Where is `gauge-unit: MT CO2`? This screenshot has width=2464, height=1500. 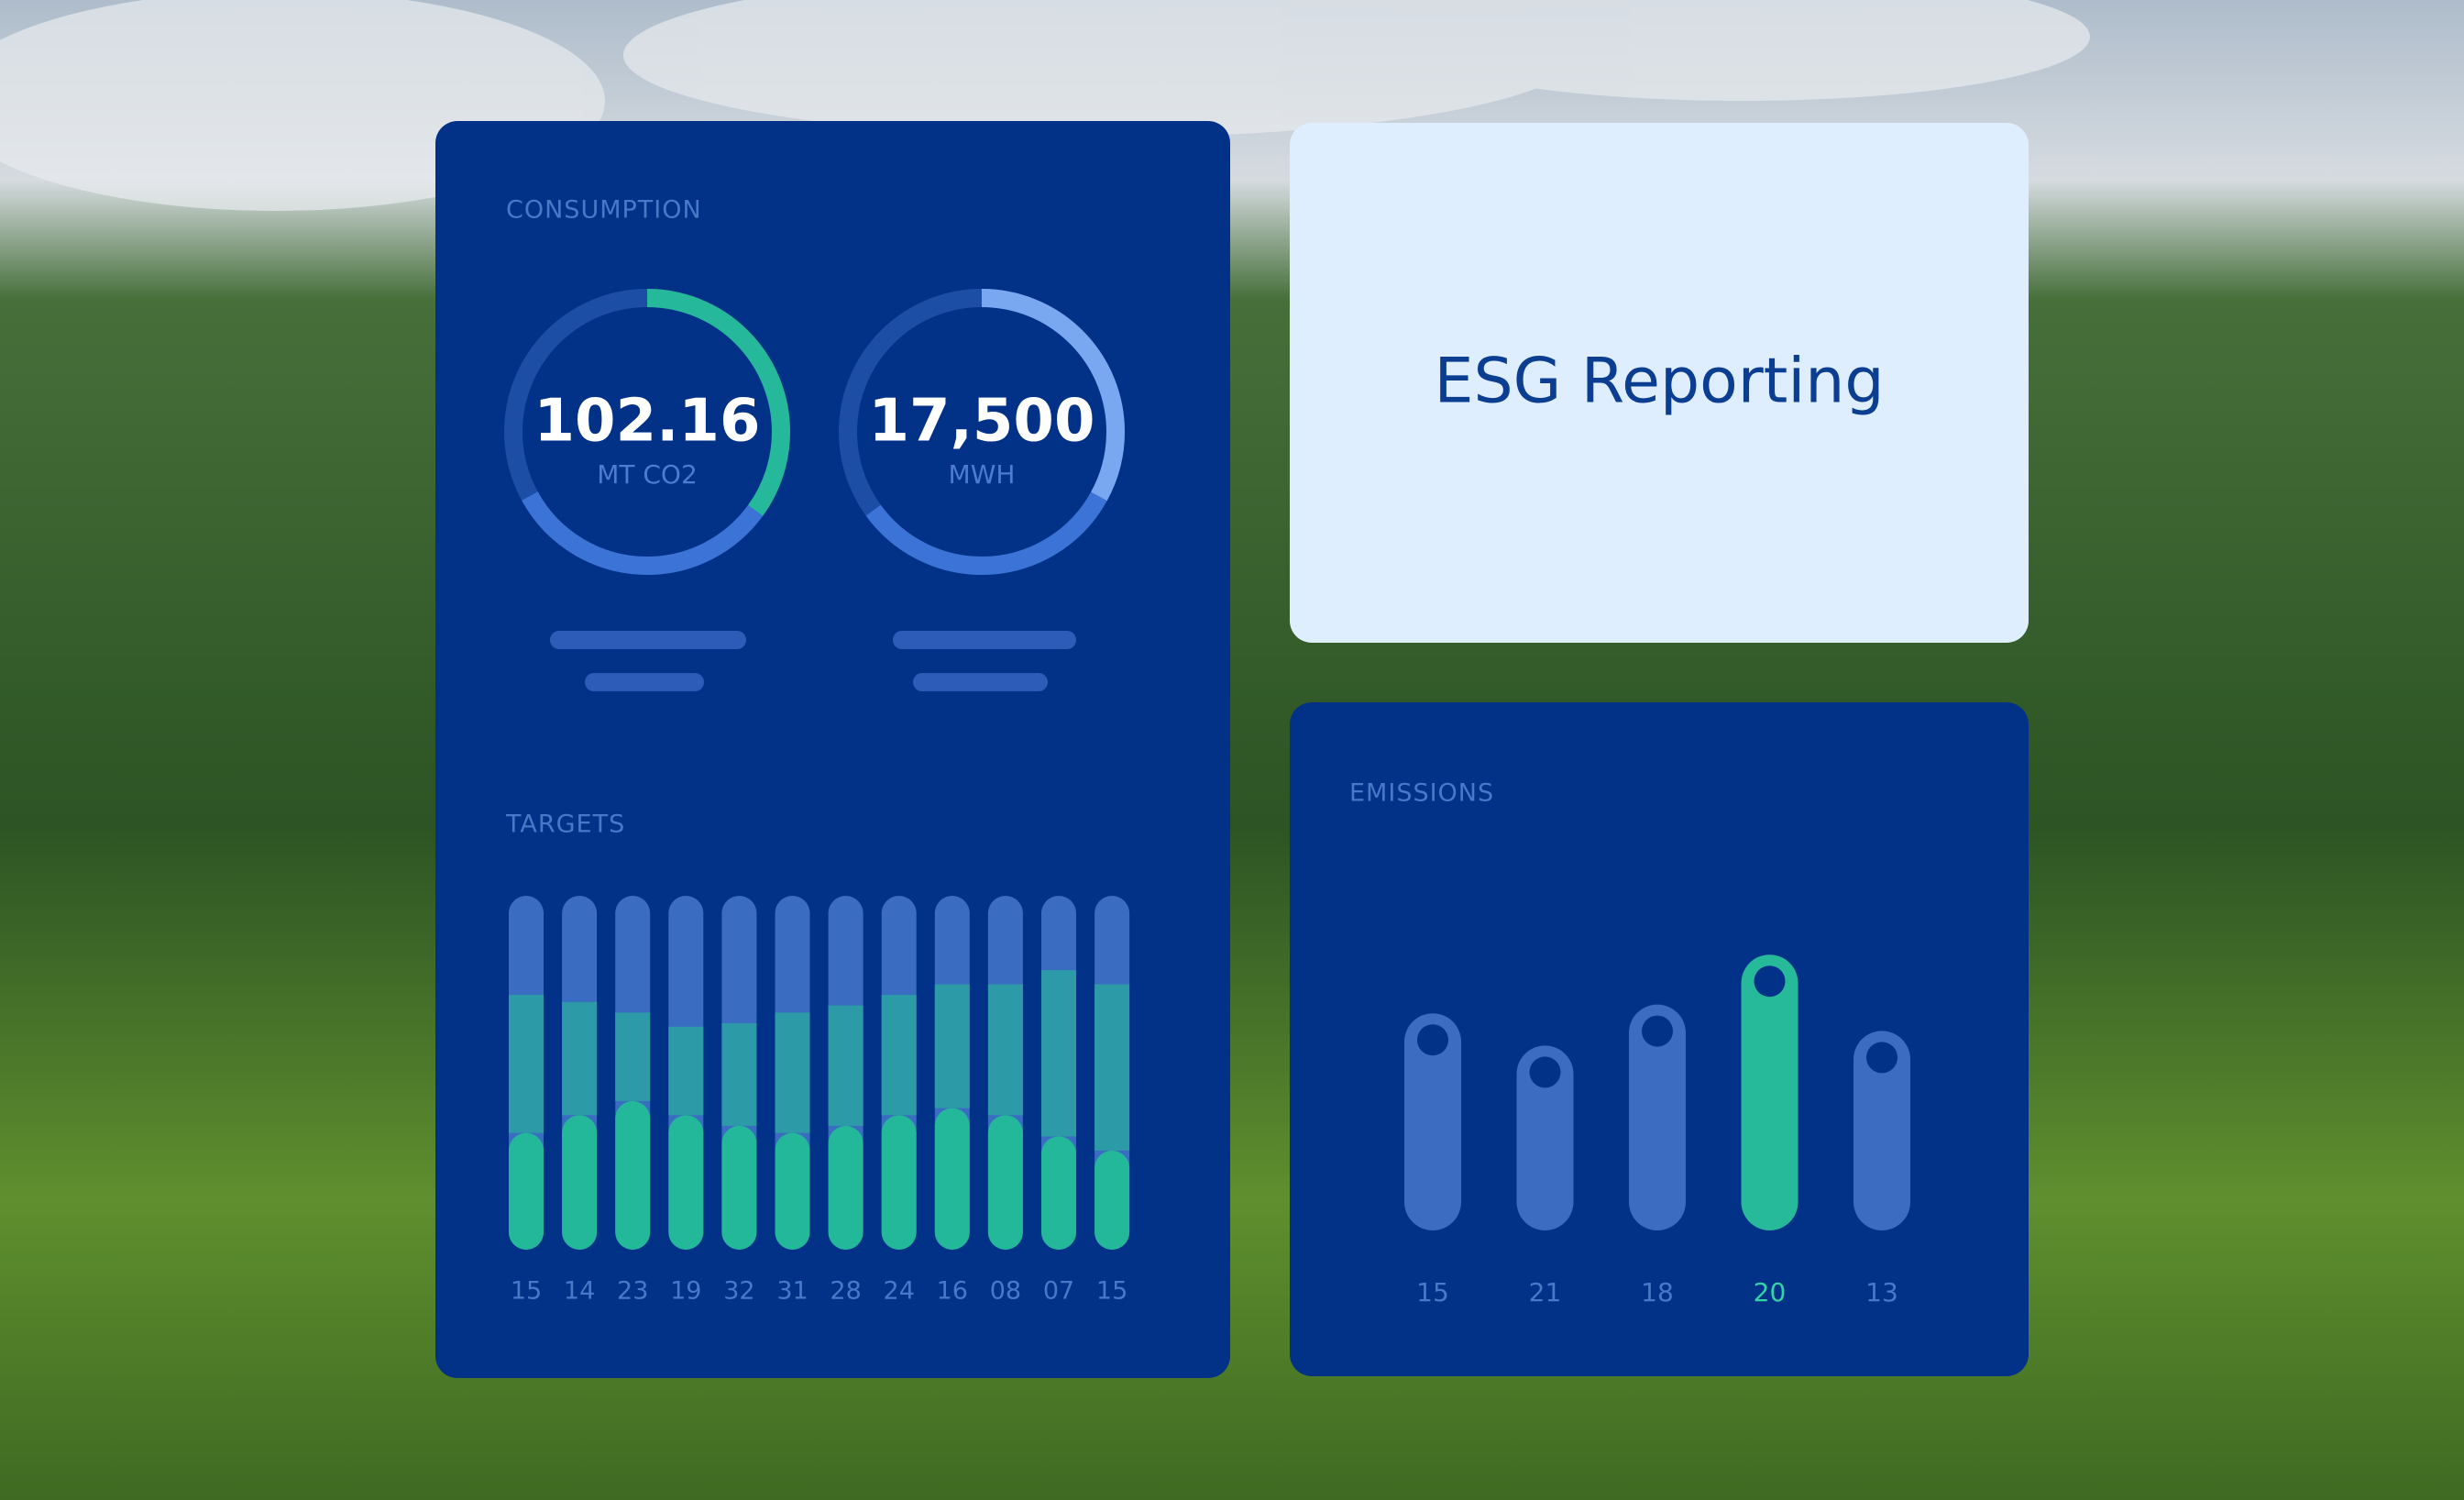
gauge-unit: MT CO2 is located at coordinates (647, 474).